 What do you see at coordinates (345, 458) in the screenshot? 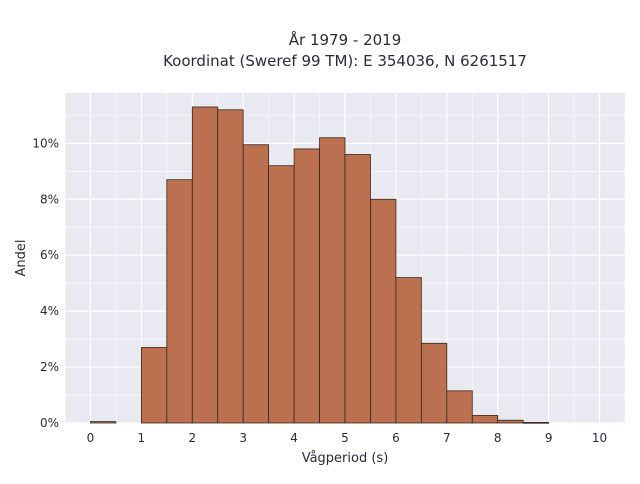
I see `x-axis-label: Vågperiod (s)` at bounding box center [345, 458].